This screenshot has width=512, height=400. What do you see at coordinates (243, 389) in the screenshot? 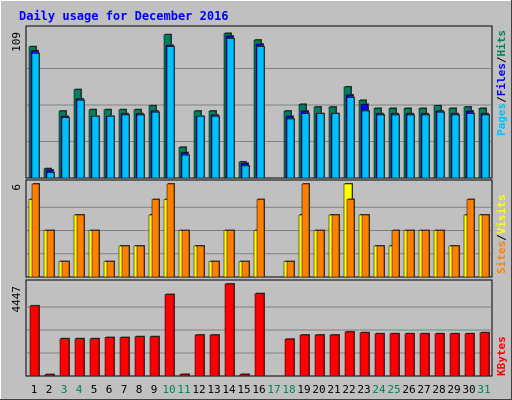
I see `x-tick-label: 15` at bounding box center [243, 389].